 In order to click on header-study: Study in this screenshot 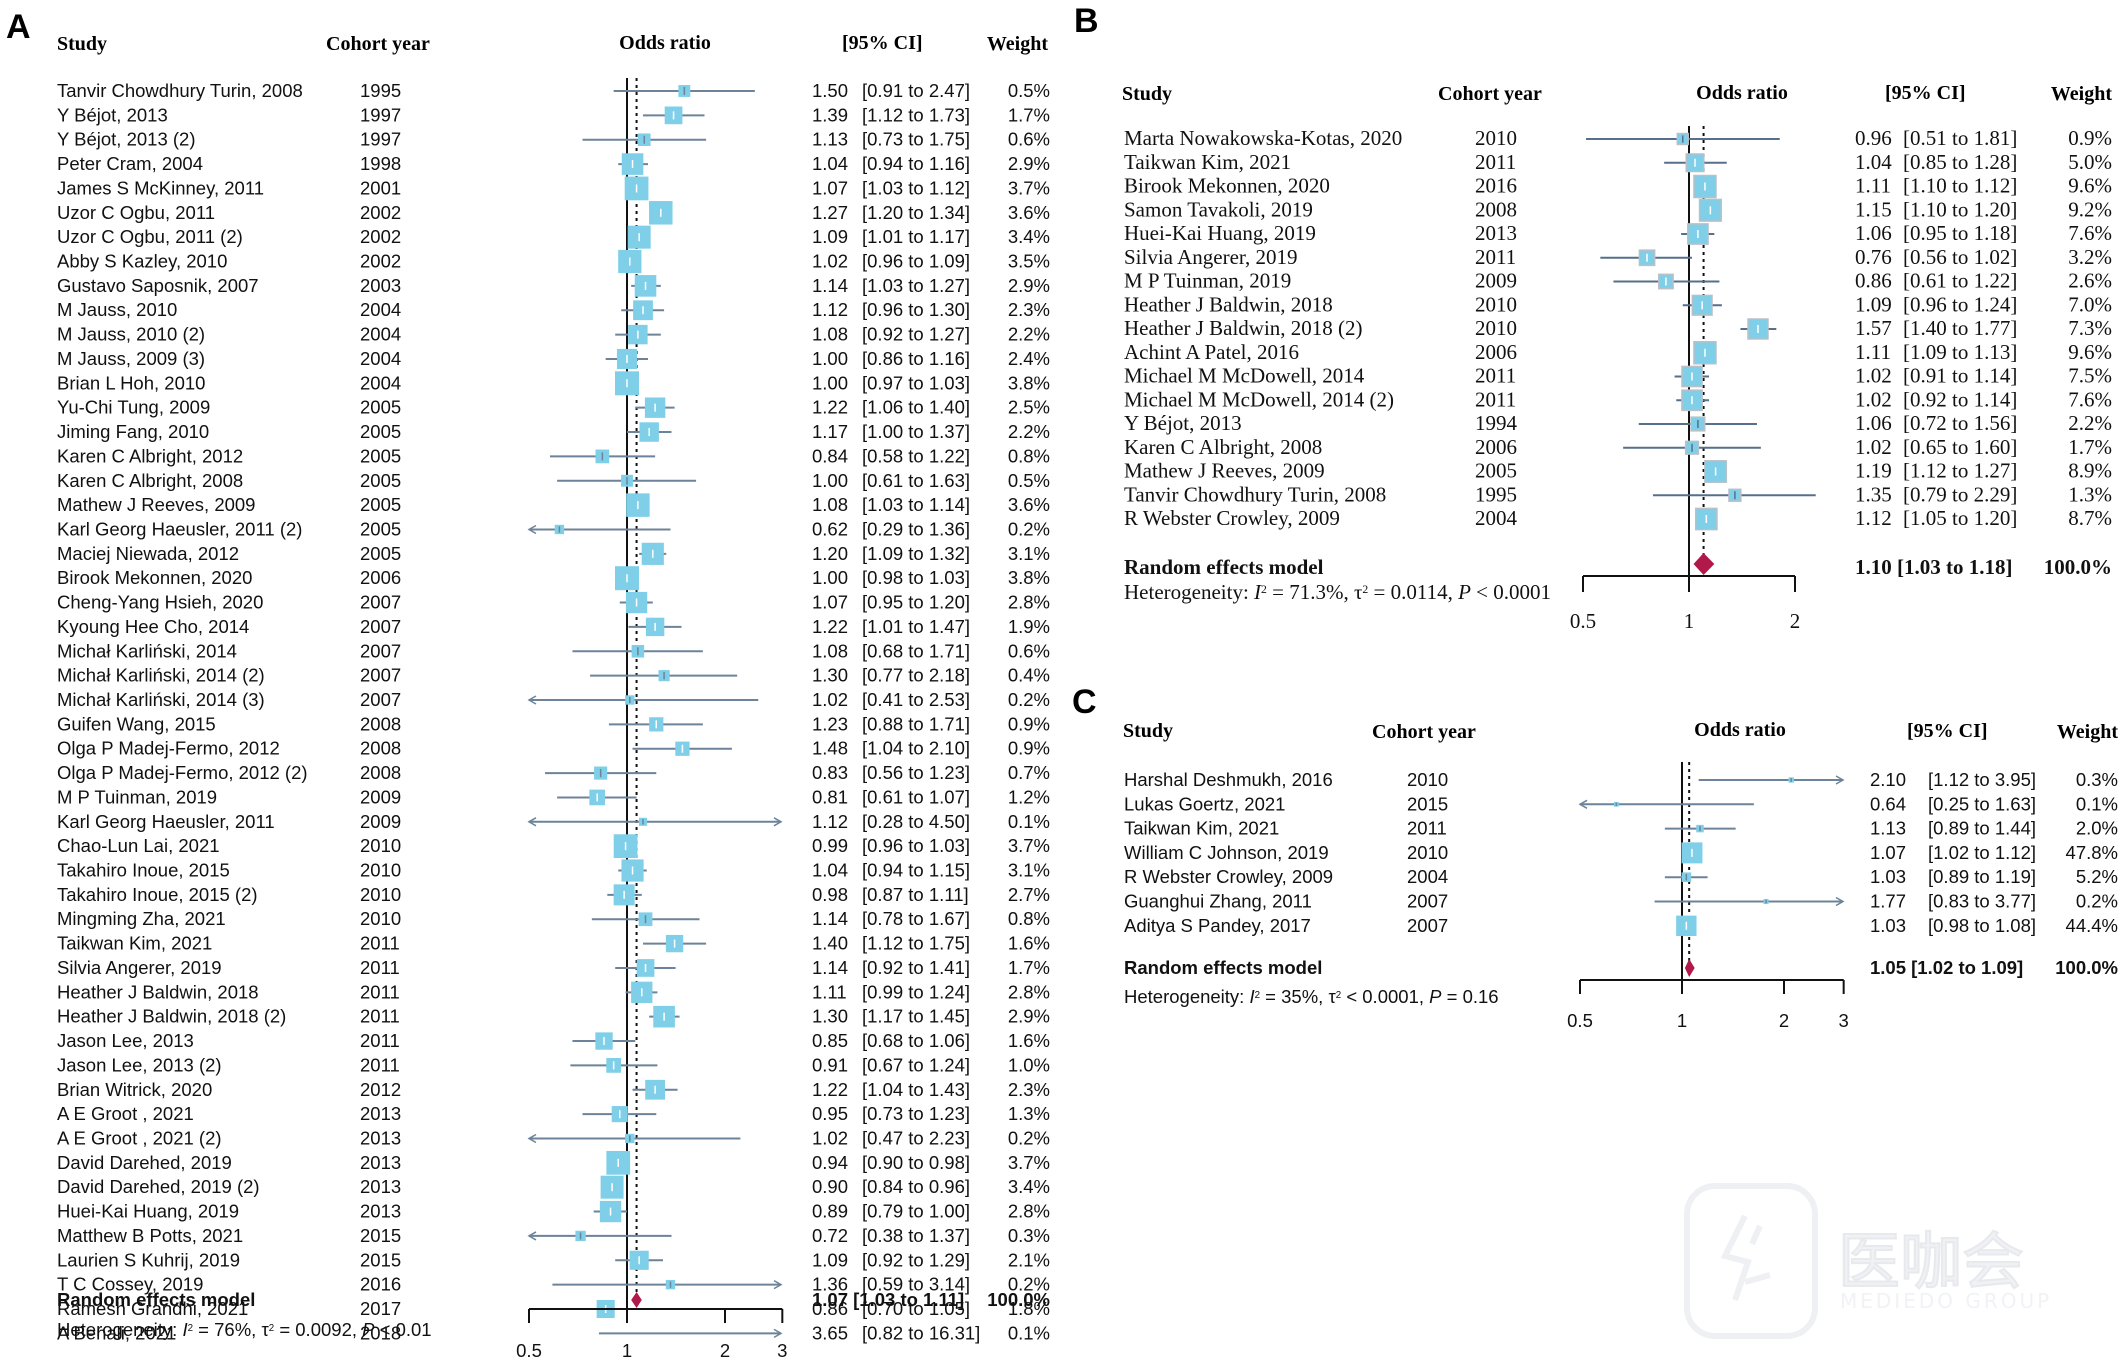, I will do `click(1148, 731)`.